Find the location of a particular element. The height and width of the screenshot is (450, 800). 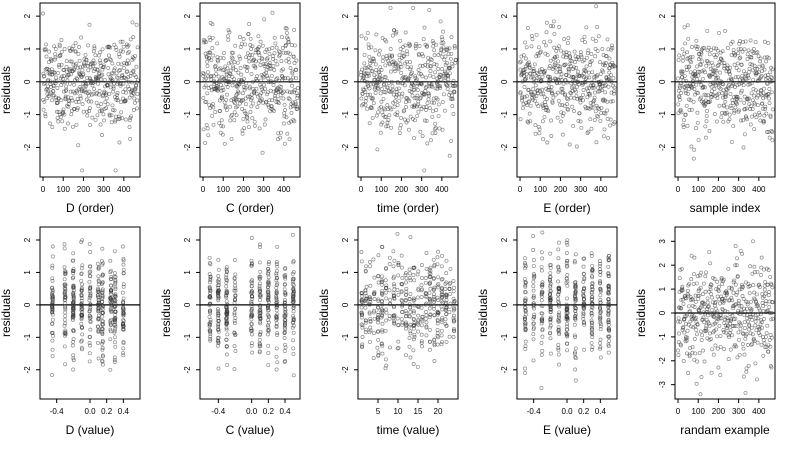

y-tick-label: 2 is located at coordinates (662, 264).